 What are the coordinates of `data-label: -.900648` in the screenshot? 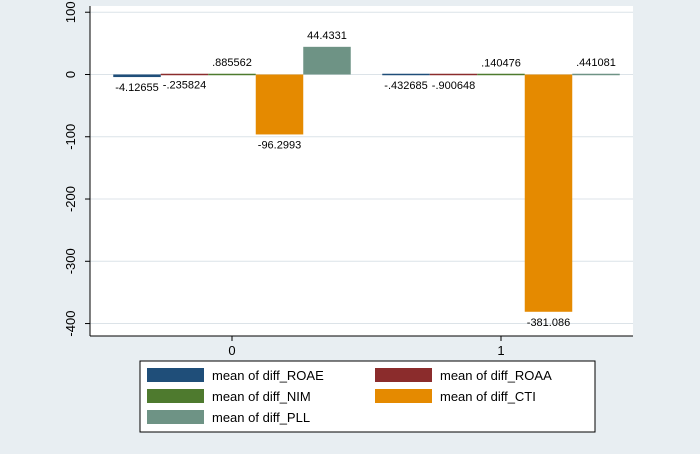 It's located at (453, 86).